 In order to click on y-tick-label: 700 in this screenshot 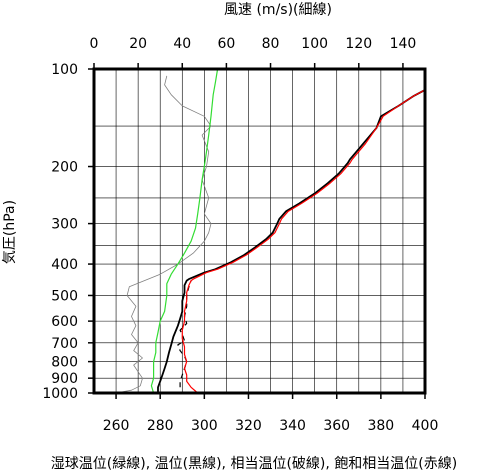, I will do `click(64, 344)`.